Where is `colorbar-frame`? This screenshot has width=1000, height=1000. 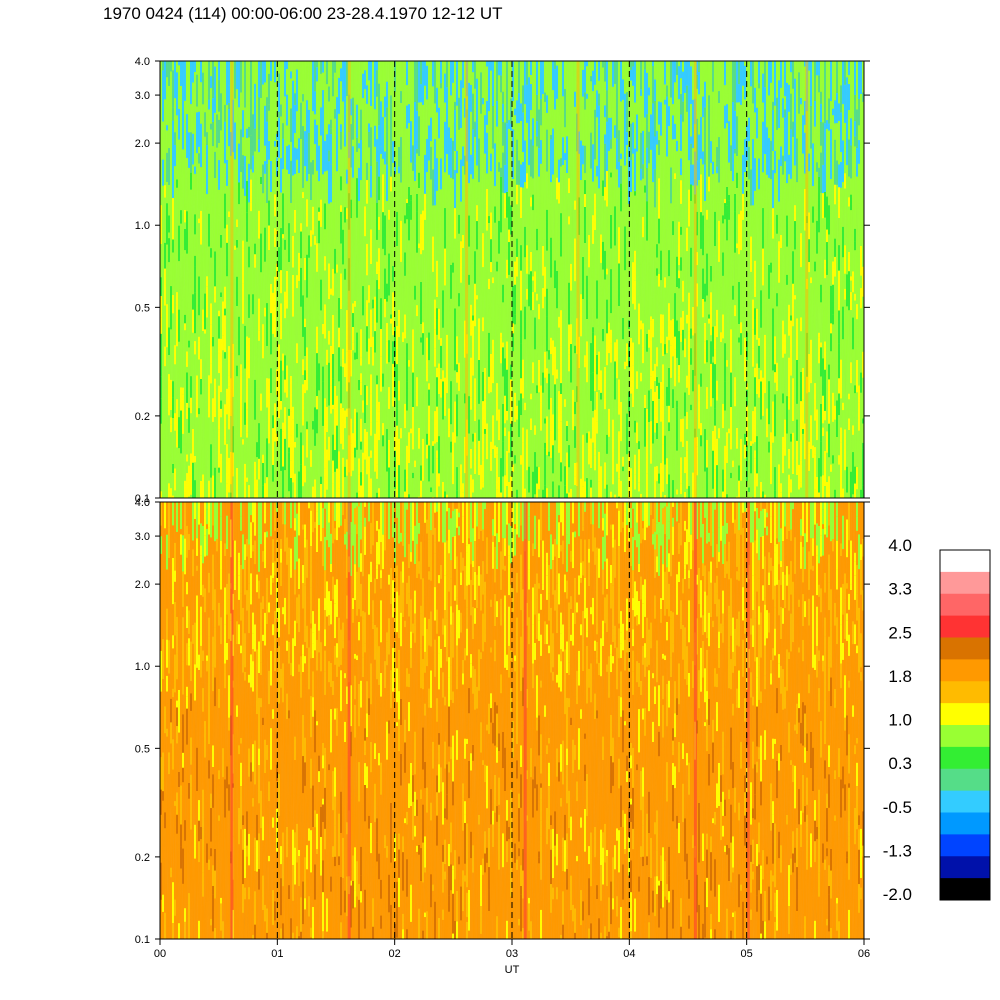 colorbar-frame is located at coordinates (965, 725).